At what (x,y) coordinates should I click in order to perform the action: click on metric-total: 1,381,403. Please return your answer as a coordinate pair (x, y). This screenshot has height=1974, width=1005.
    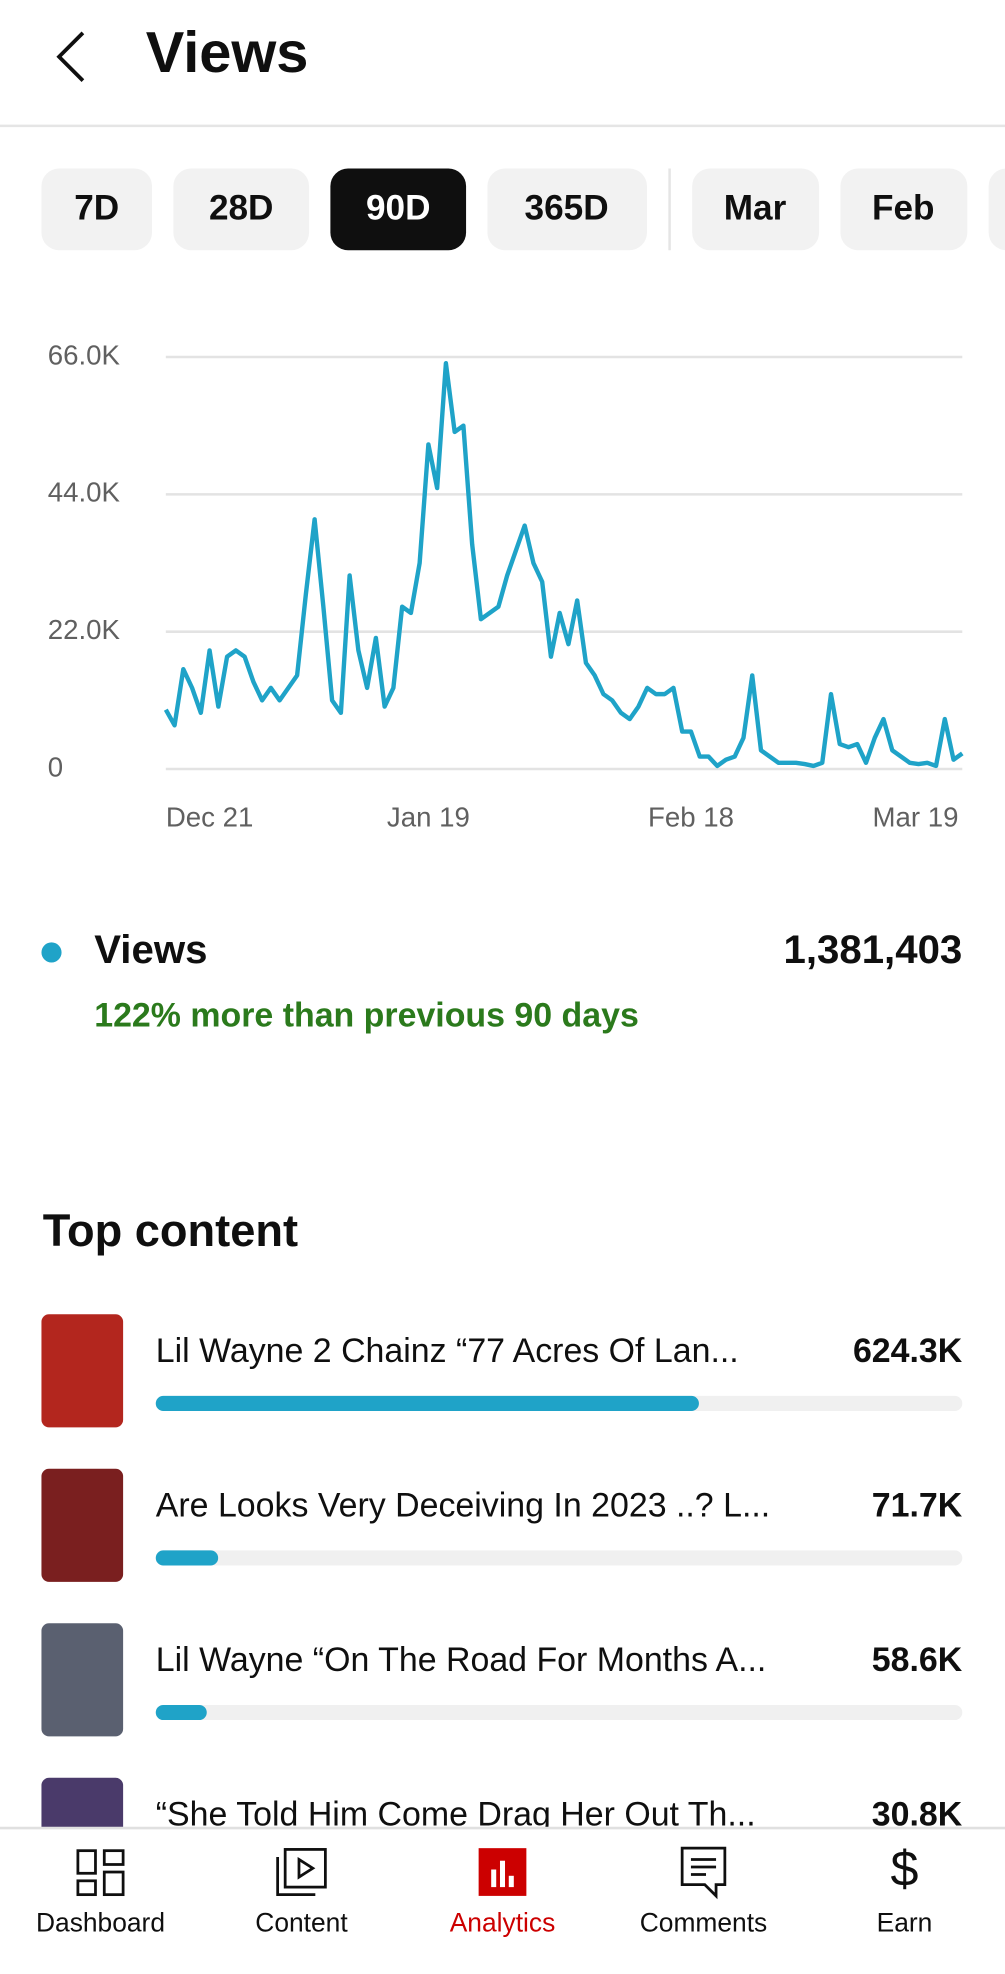
    Looking at the image, I should click on (872, 949).